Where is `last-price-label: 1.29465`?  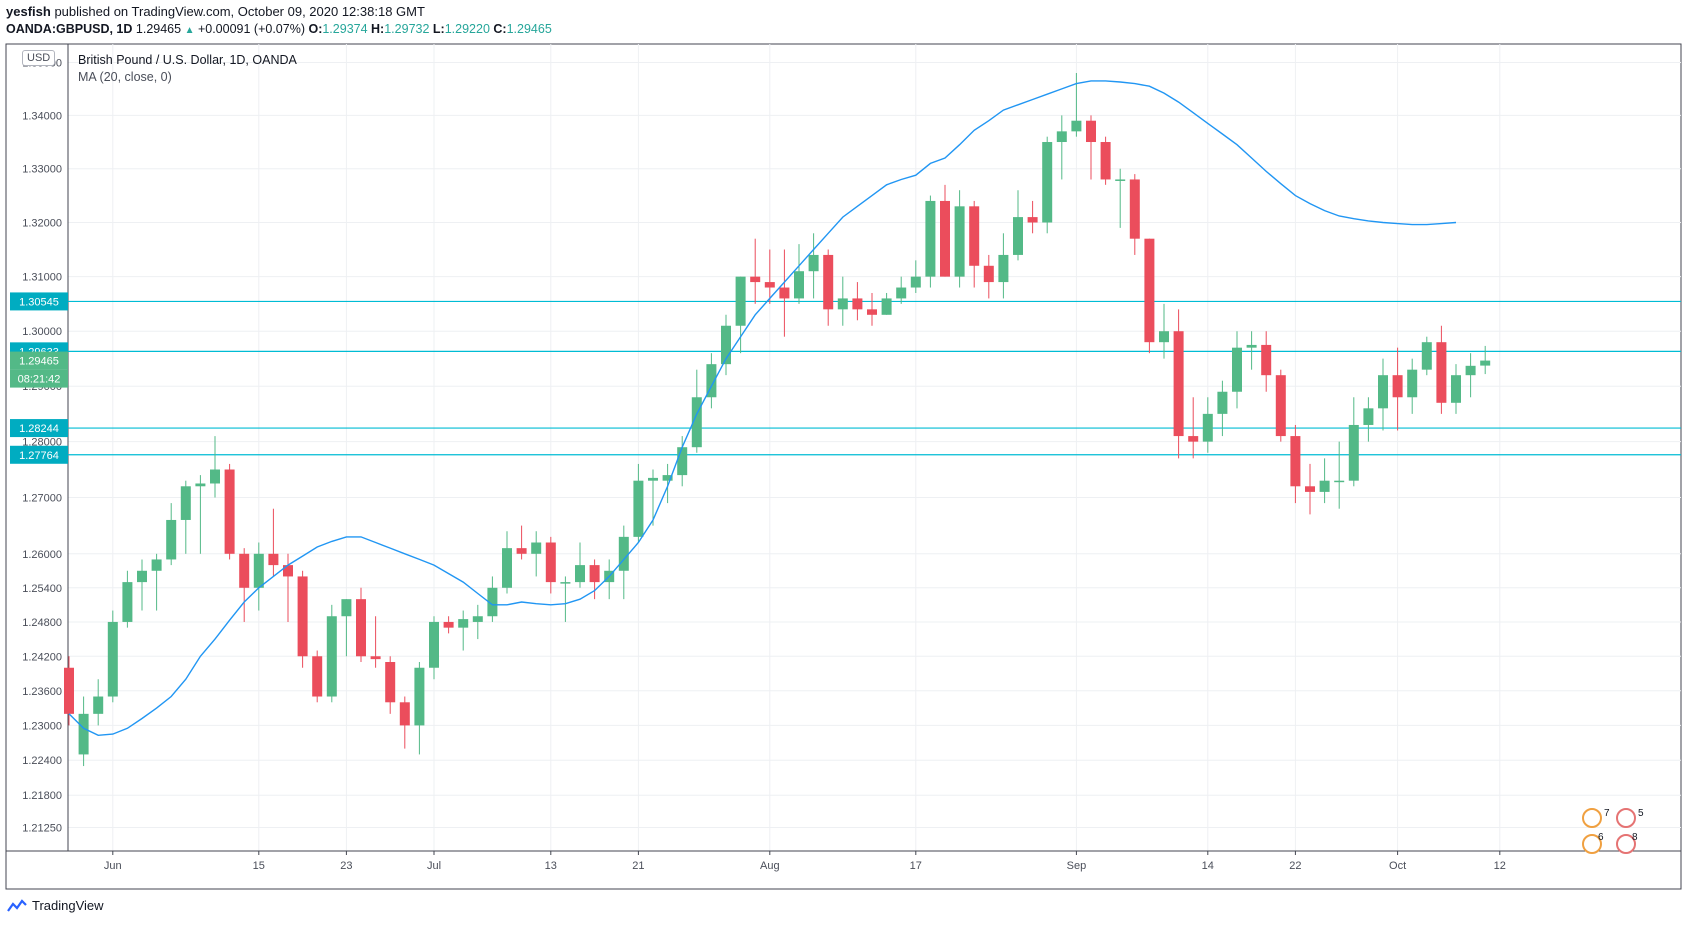
last-price-label: 1.29465 is located at coordinates (39, 362).